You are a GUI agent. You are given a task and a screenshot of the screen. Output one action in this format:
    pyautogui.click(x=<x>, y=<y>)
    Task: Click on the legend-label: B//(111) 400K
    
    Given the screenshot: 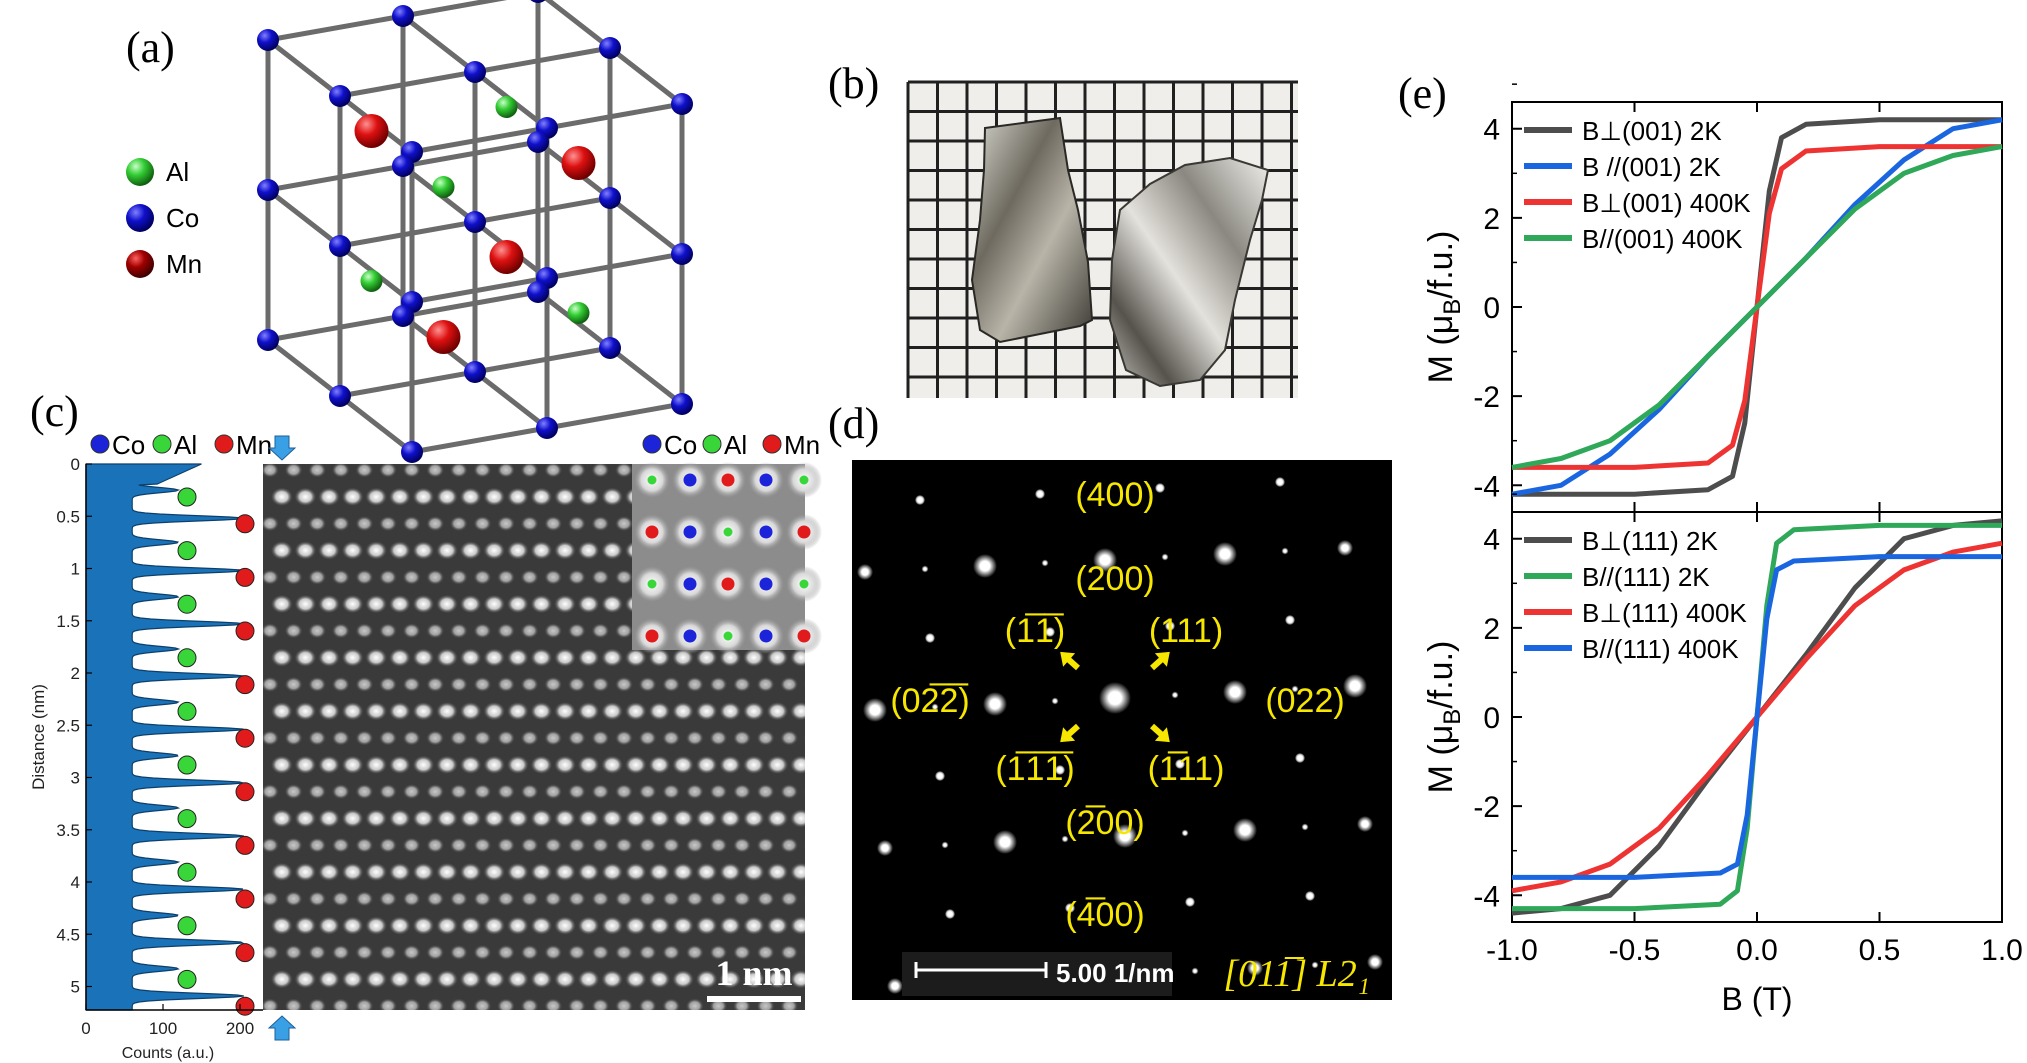 What is the action you would take?
    pyautogui.click(x=1660, y=649)
    